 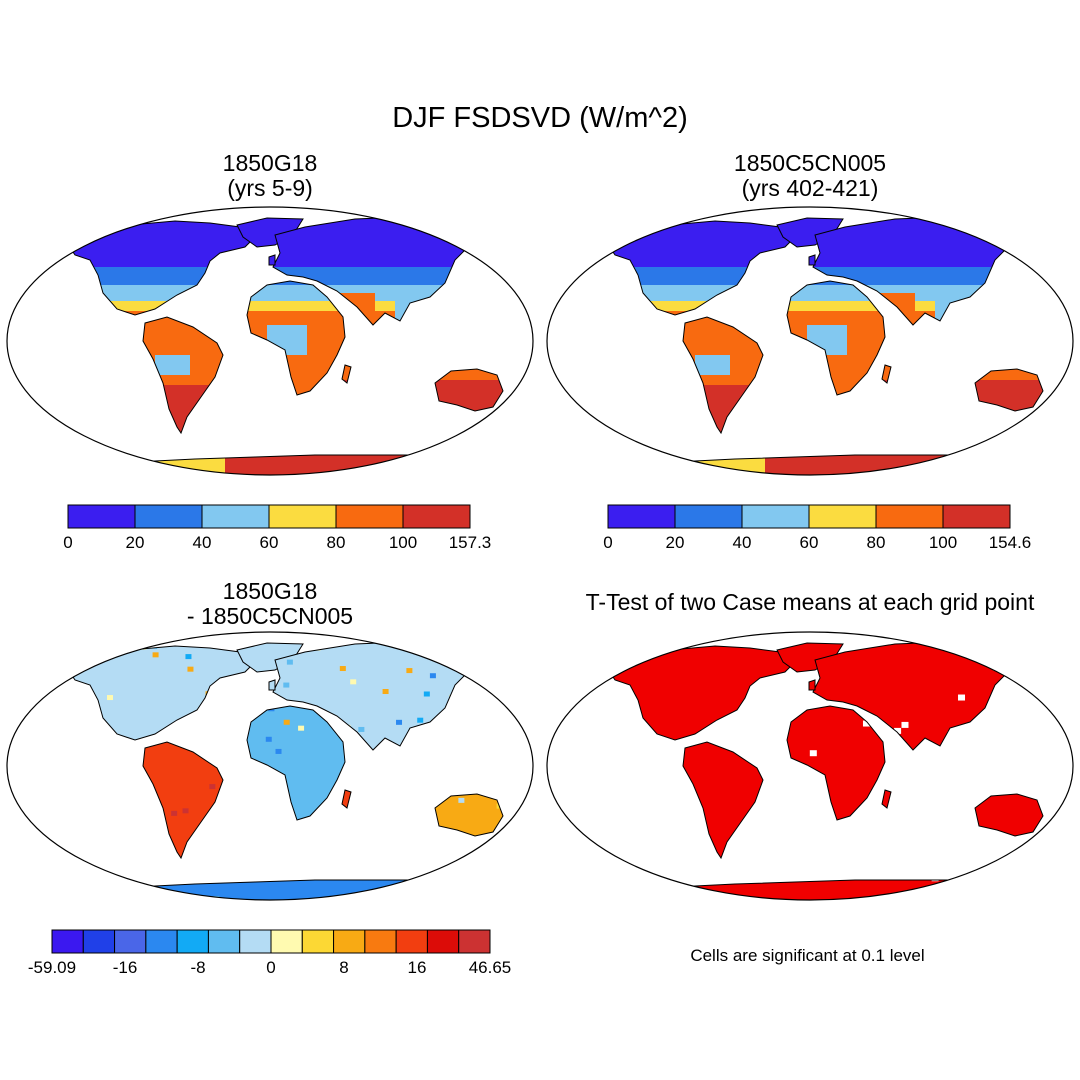 I want to click on colorbar-1850G18: 0 20 40 60 80 100 157.3, so click(x=277, y=528).